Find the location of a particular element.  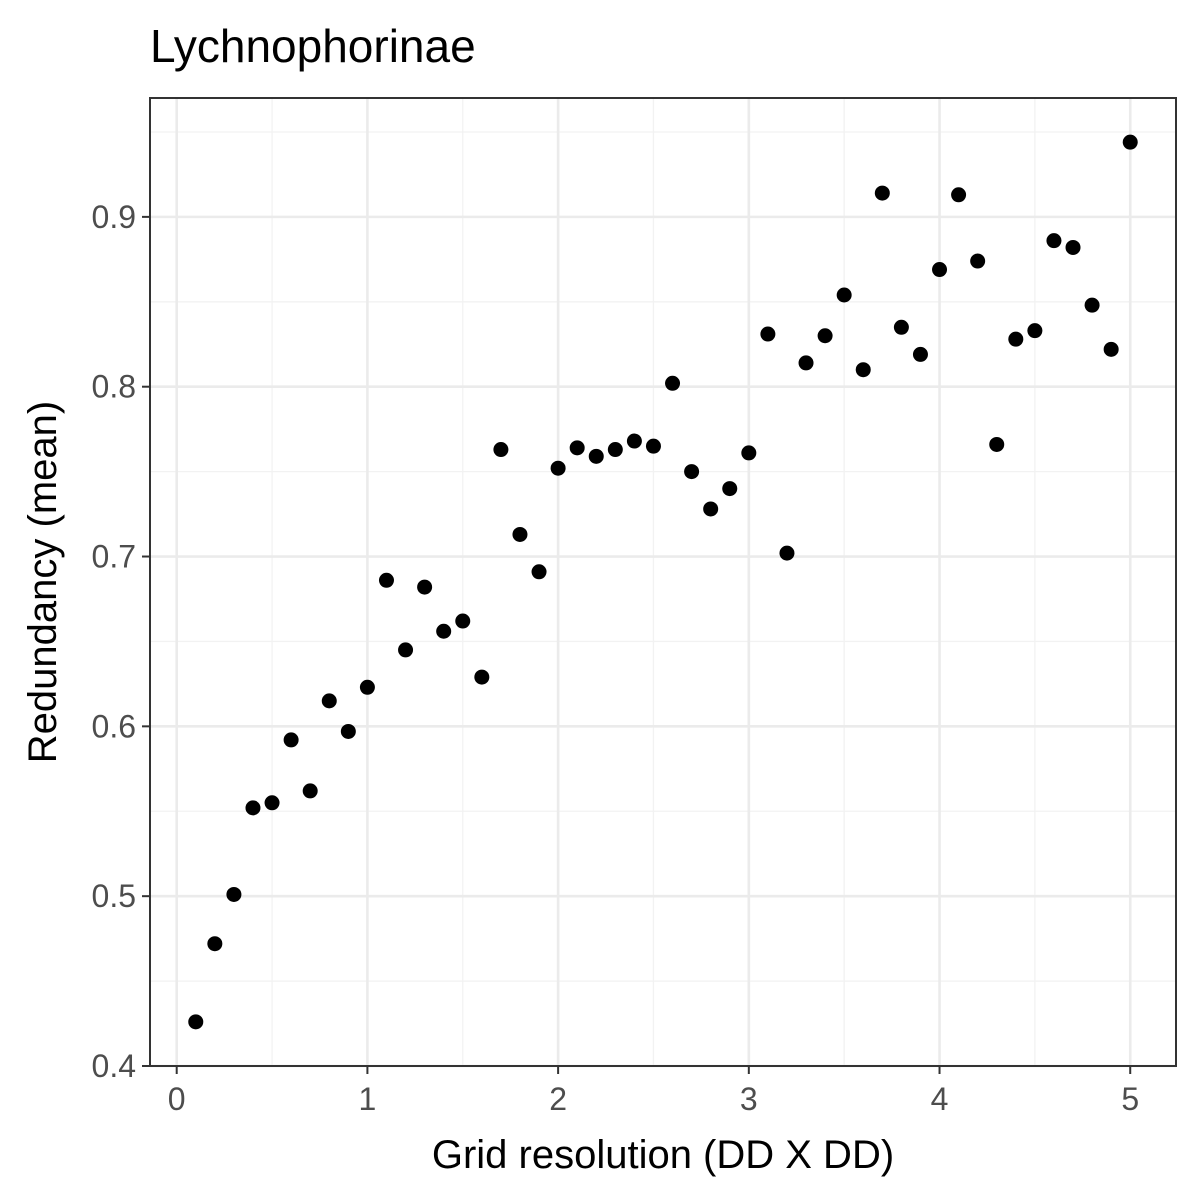

x-tick-label: 2 is located at coordinates (558, 1099).